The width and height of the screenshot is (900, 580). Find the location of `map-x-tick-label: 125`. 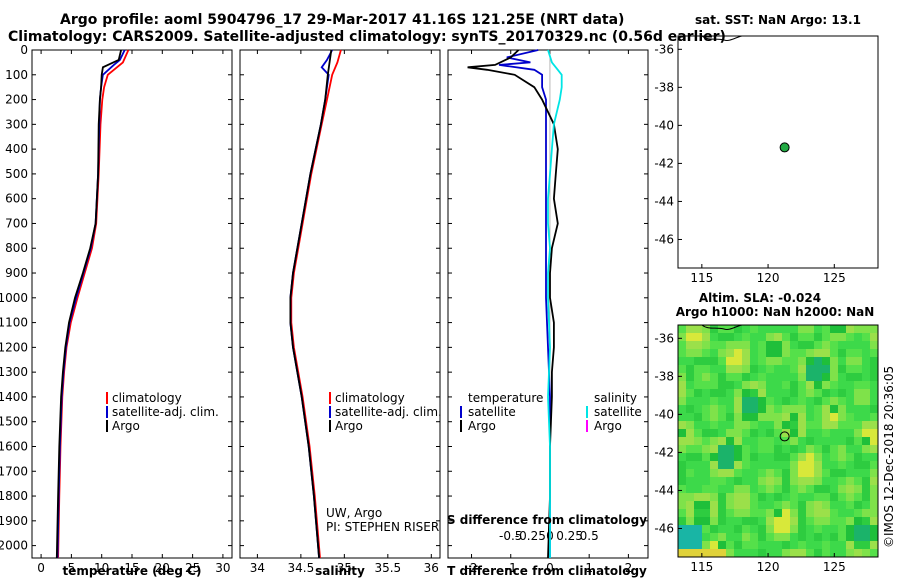

map-x-tick-label: 125 is located at coordinates (834, 278).